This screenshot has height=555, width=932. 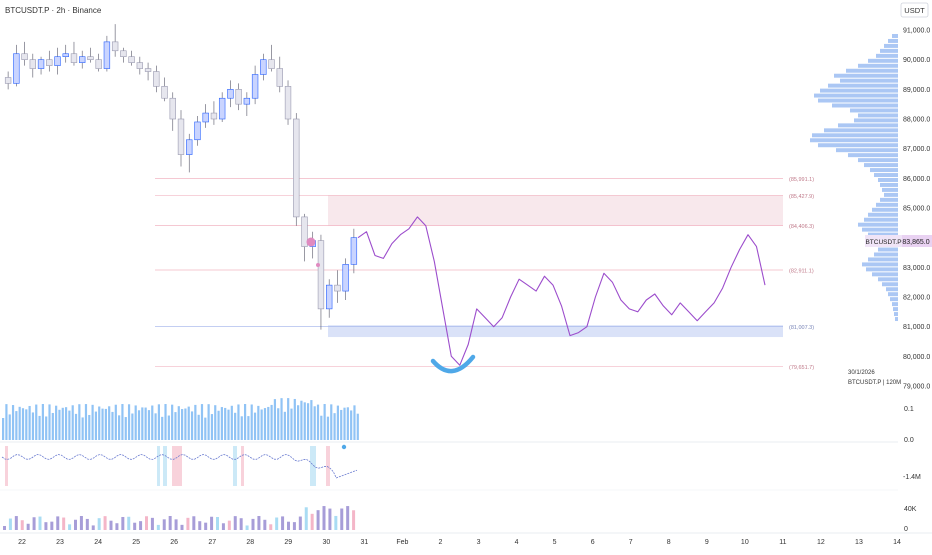 What do you see at coordinates (179, 466) in the screenshot?
I see `cvd-line` at bounding box center [179, 466].